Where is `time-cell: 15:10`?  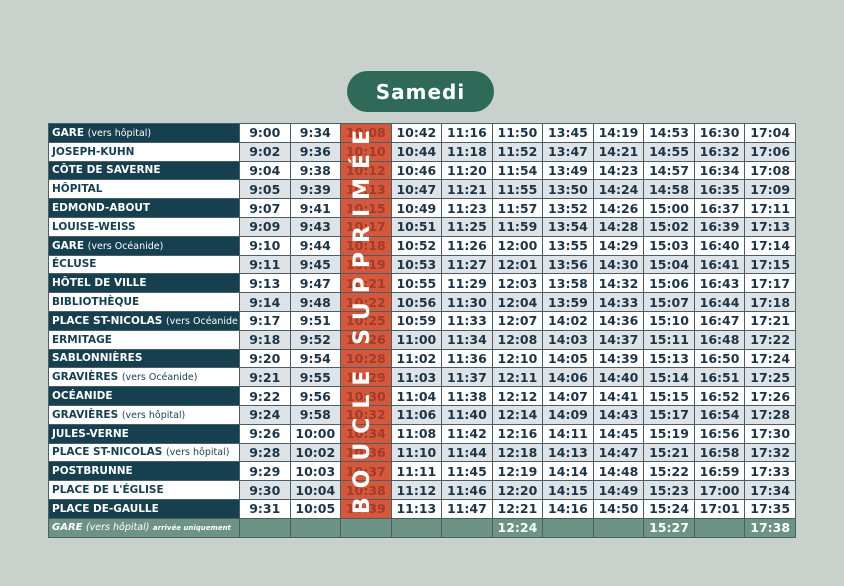 time-cell: 15:10 is located at coordinates (669, 320).